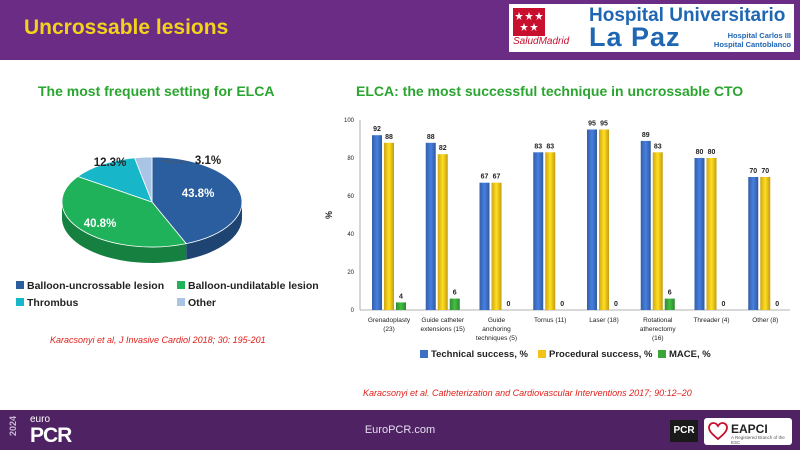 The image size is (800, 450). What do you see at coordinates (752, 44) in the screenshot?
I see `hospital-sub2: Hospital Cantoblanco` at bounding box center [752, 44].